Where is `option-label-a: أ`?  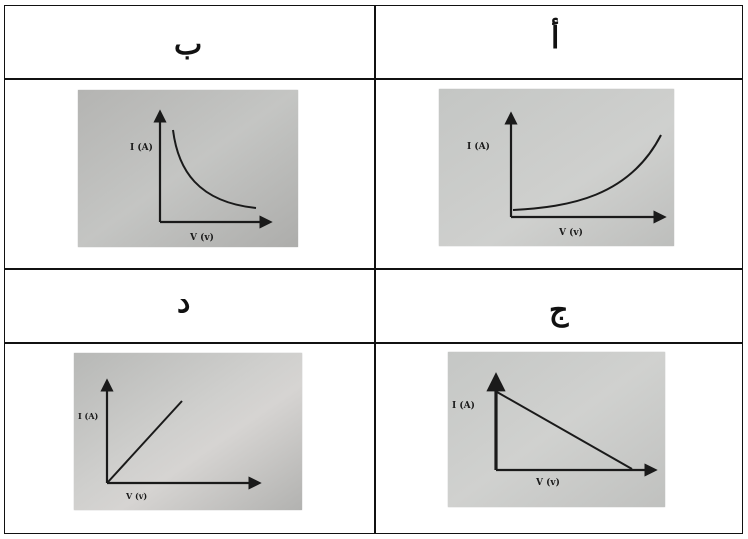 option-label-a: أ is located at coordinates (555, 38).